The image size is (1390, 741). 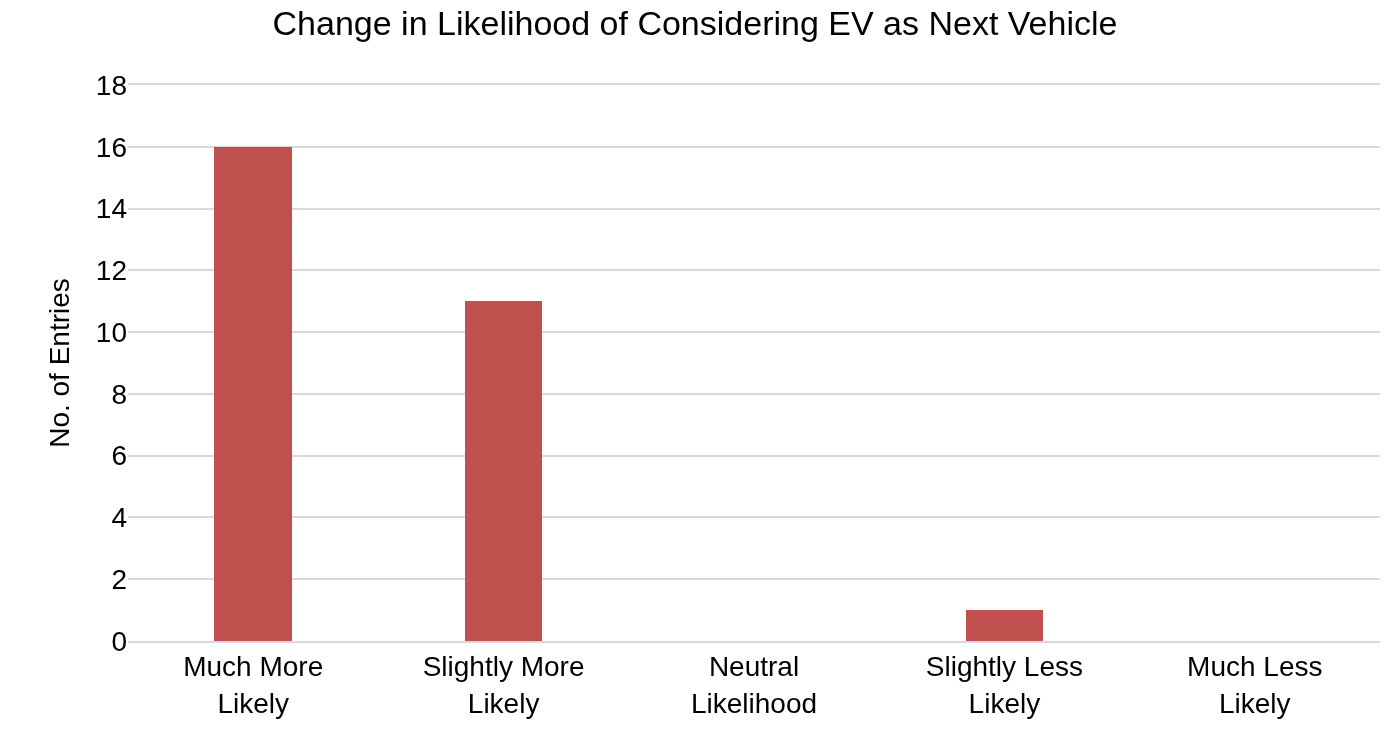 What do you see at coordinates (503, 685) in the screenshot?
I see `x-tick-label: Slightly More Likely` at bounding box center [503, 685].